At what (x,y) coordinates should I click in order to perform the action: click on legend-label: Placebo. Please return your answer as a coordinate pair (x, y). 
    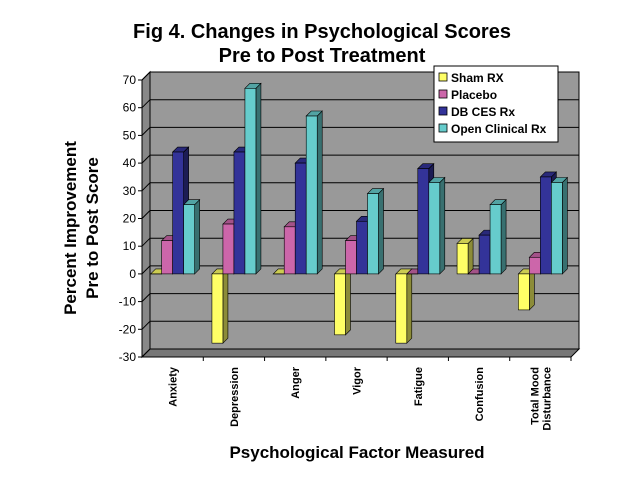
    Looking at the image, I should click on (474, 95).